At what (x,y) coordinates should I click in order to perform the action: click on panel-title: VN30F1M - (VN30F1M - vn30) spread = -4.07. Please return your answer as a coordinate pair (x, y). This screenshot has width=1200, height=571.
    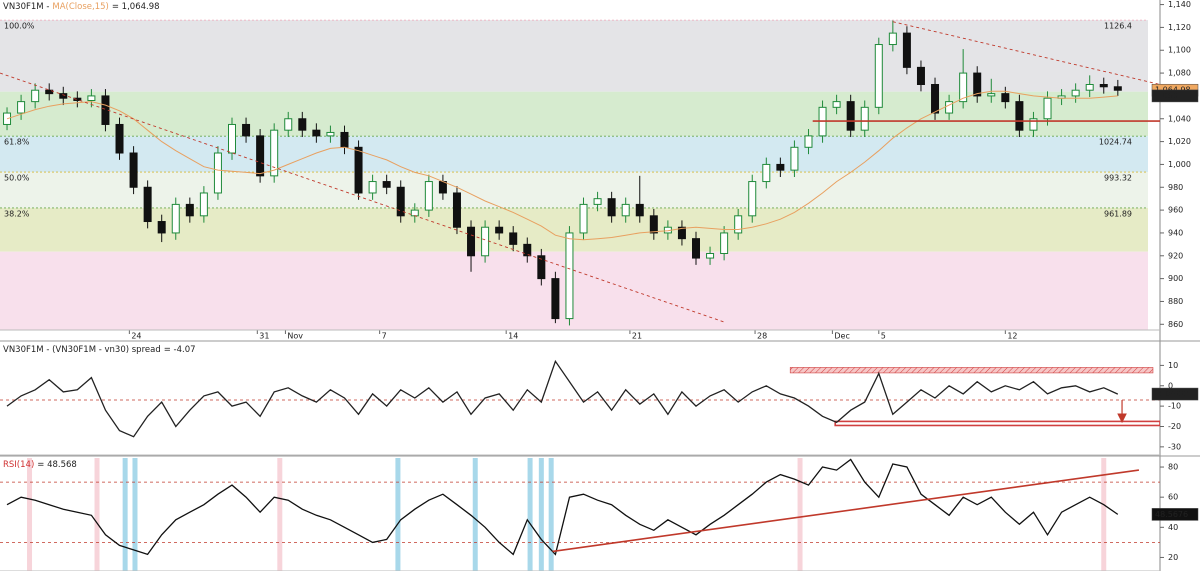
    Looking at the image, I should click on (99, 350).